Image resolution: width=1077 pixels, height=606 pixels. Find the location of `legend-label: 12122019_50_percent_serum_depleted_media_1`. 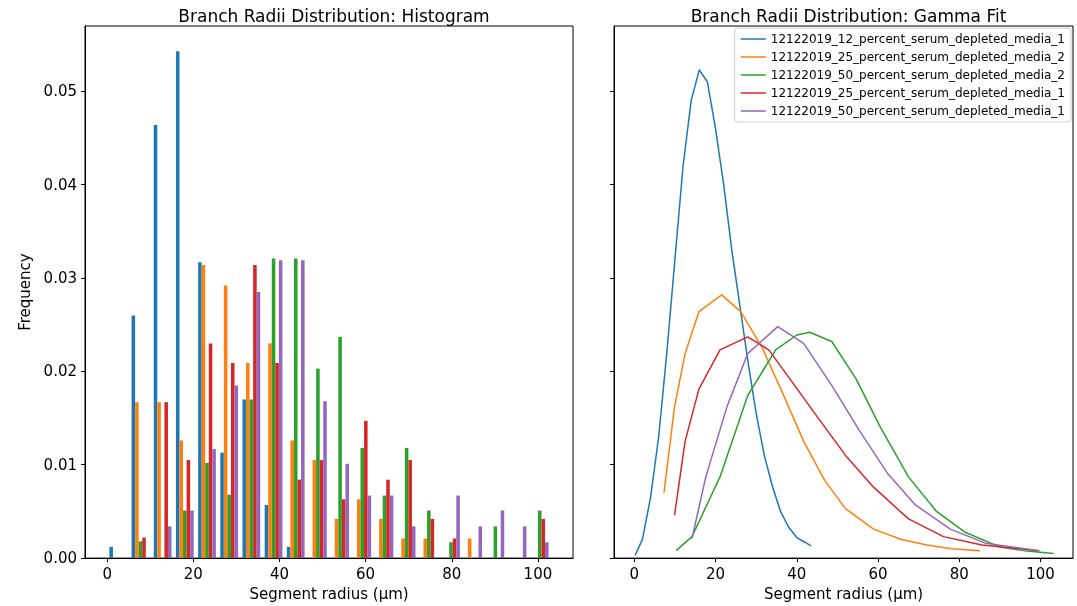

legend-label: 12122019_50_percent_serum_depleted_media_1 is located at coordinates (918, 111).